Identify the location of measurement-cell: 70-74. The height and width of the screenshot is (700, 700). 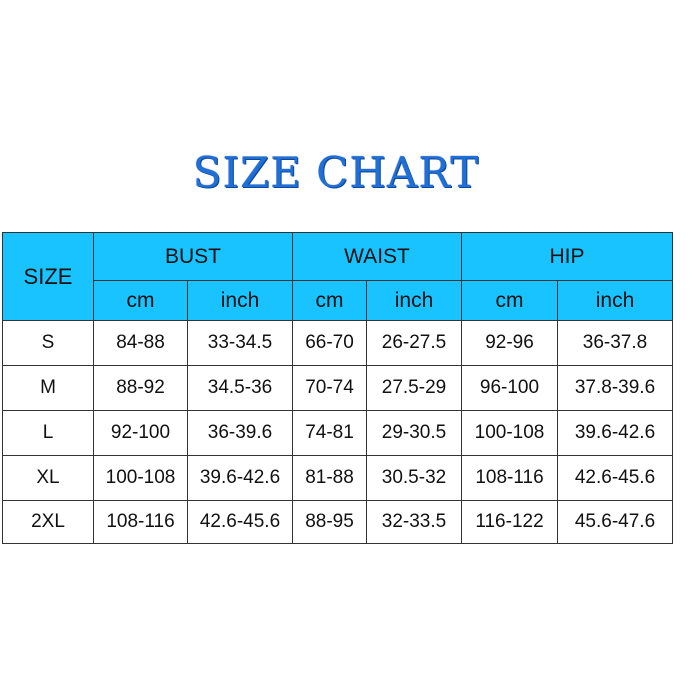
(329, 388).